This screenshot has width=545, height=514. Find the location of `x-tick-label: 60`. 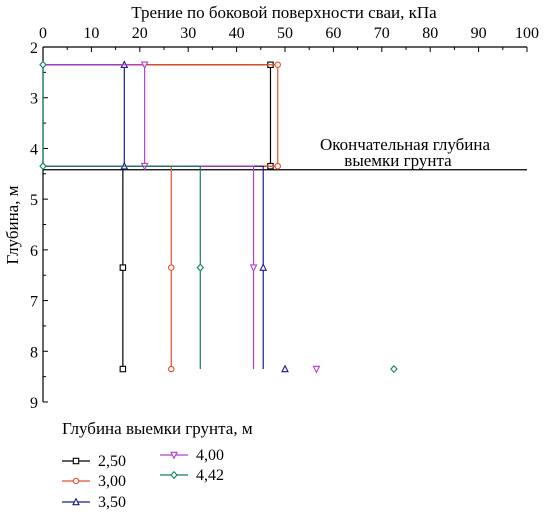

x-tick-label: 60 is located at coordinates (333, 33).